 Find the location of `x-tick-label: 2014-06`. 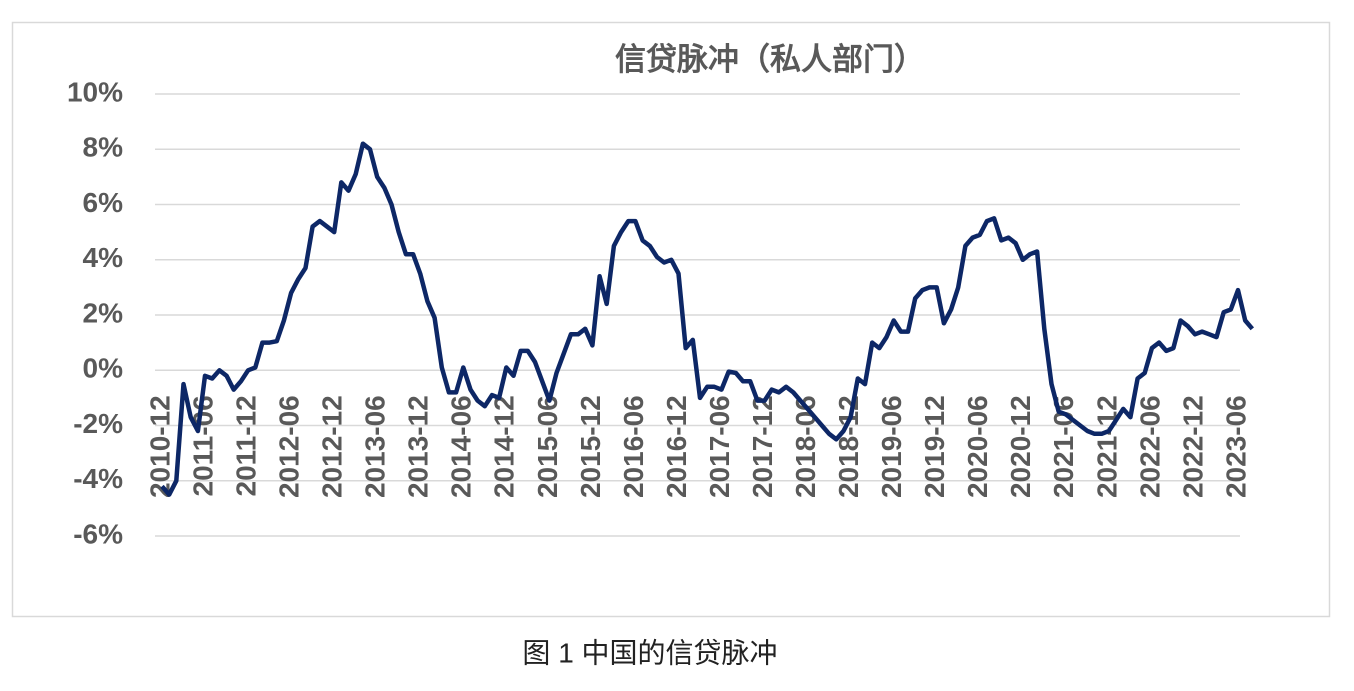

x-tick-label: 2014-06 is located at coordinates (461, 446).